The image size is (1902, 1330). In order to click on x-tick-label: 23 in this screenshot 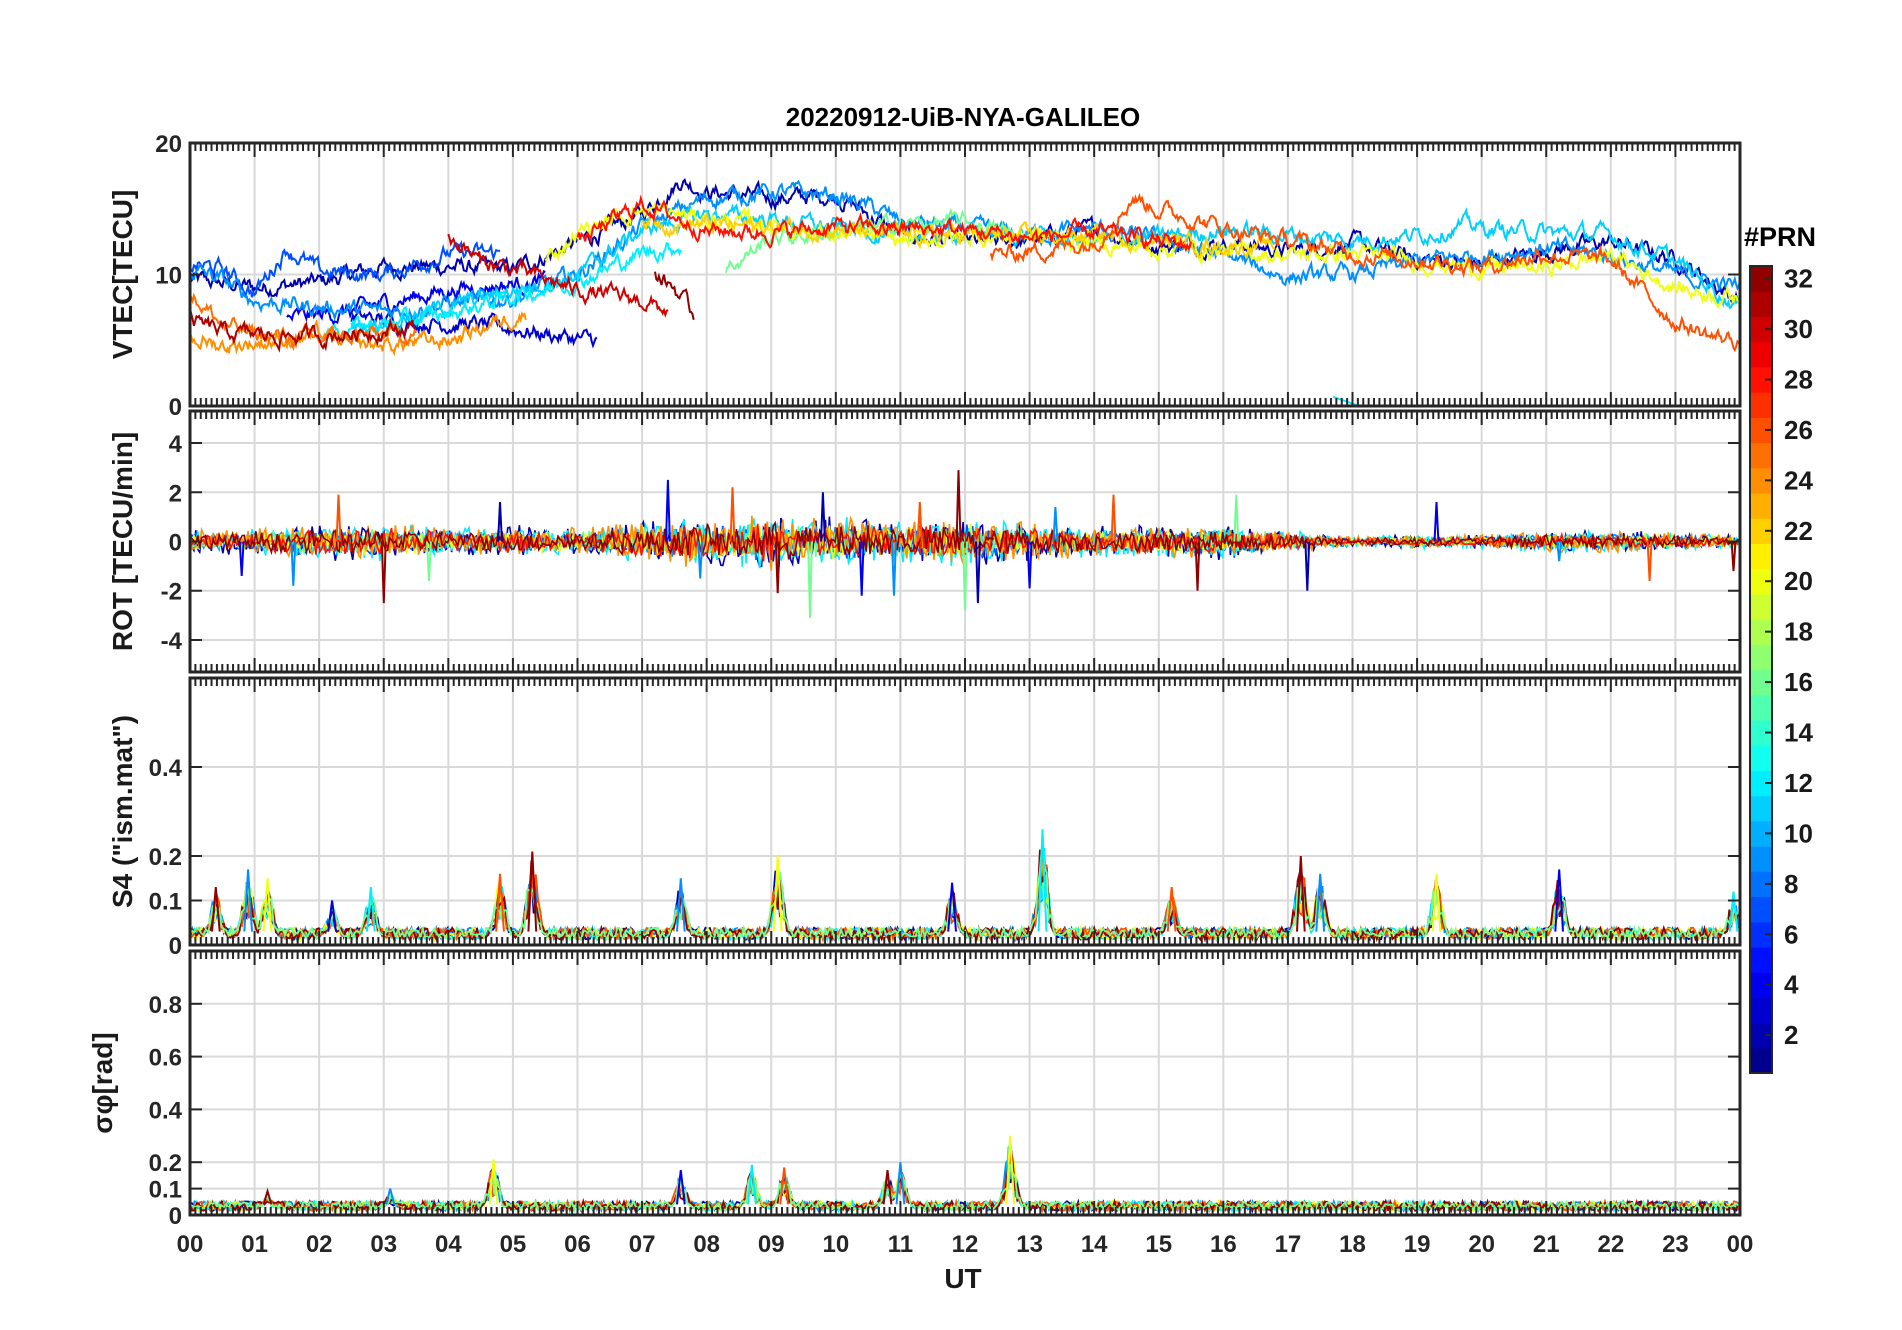, I will do `click(1675, 1244)`.